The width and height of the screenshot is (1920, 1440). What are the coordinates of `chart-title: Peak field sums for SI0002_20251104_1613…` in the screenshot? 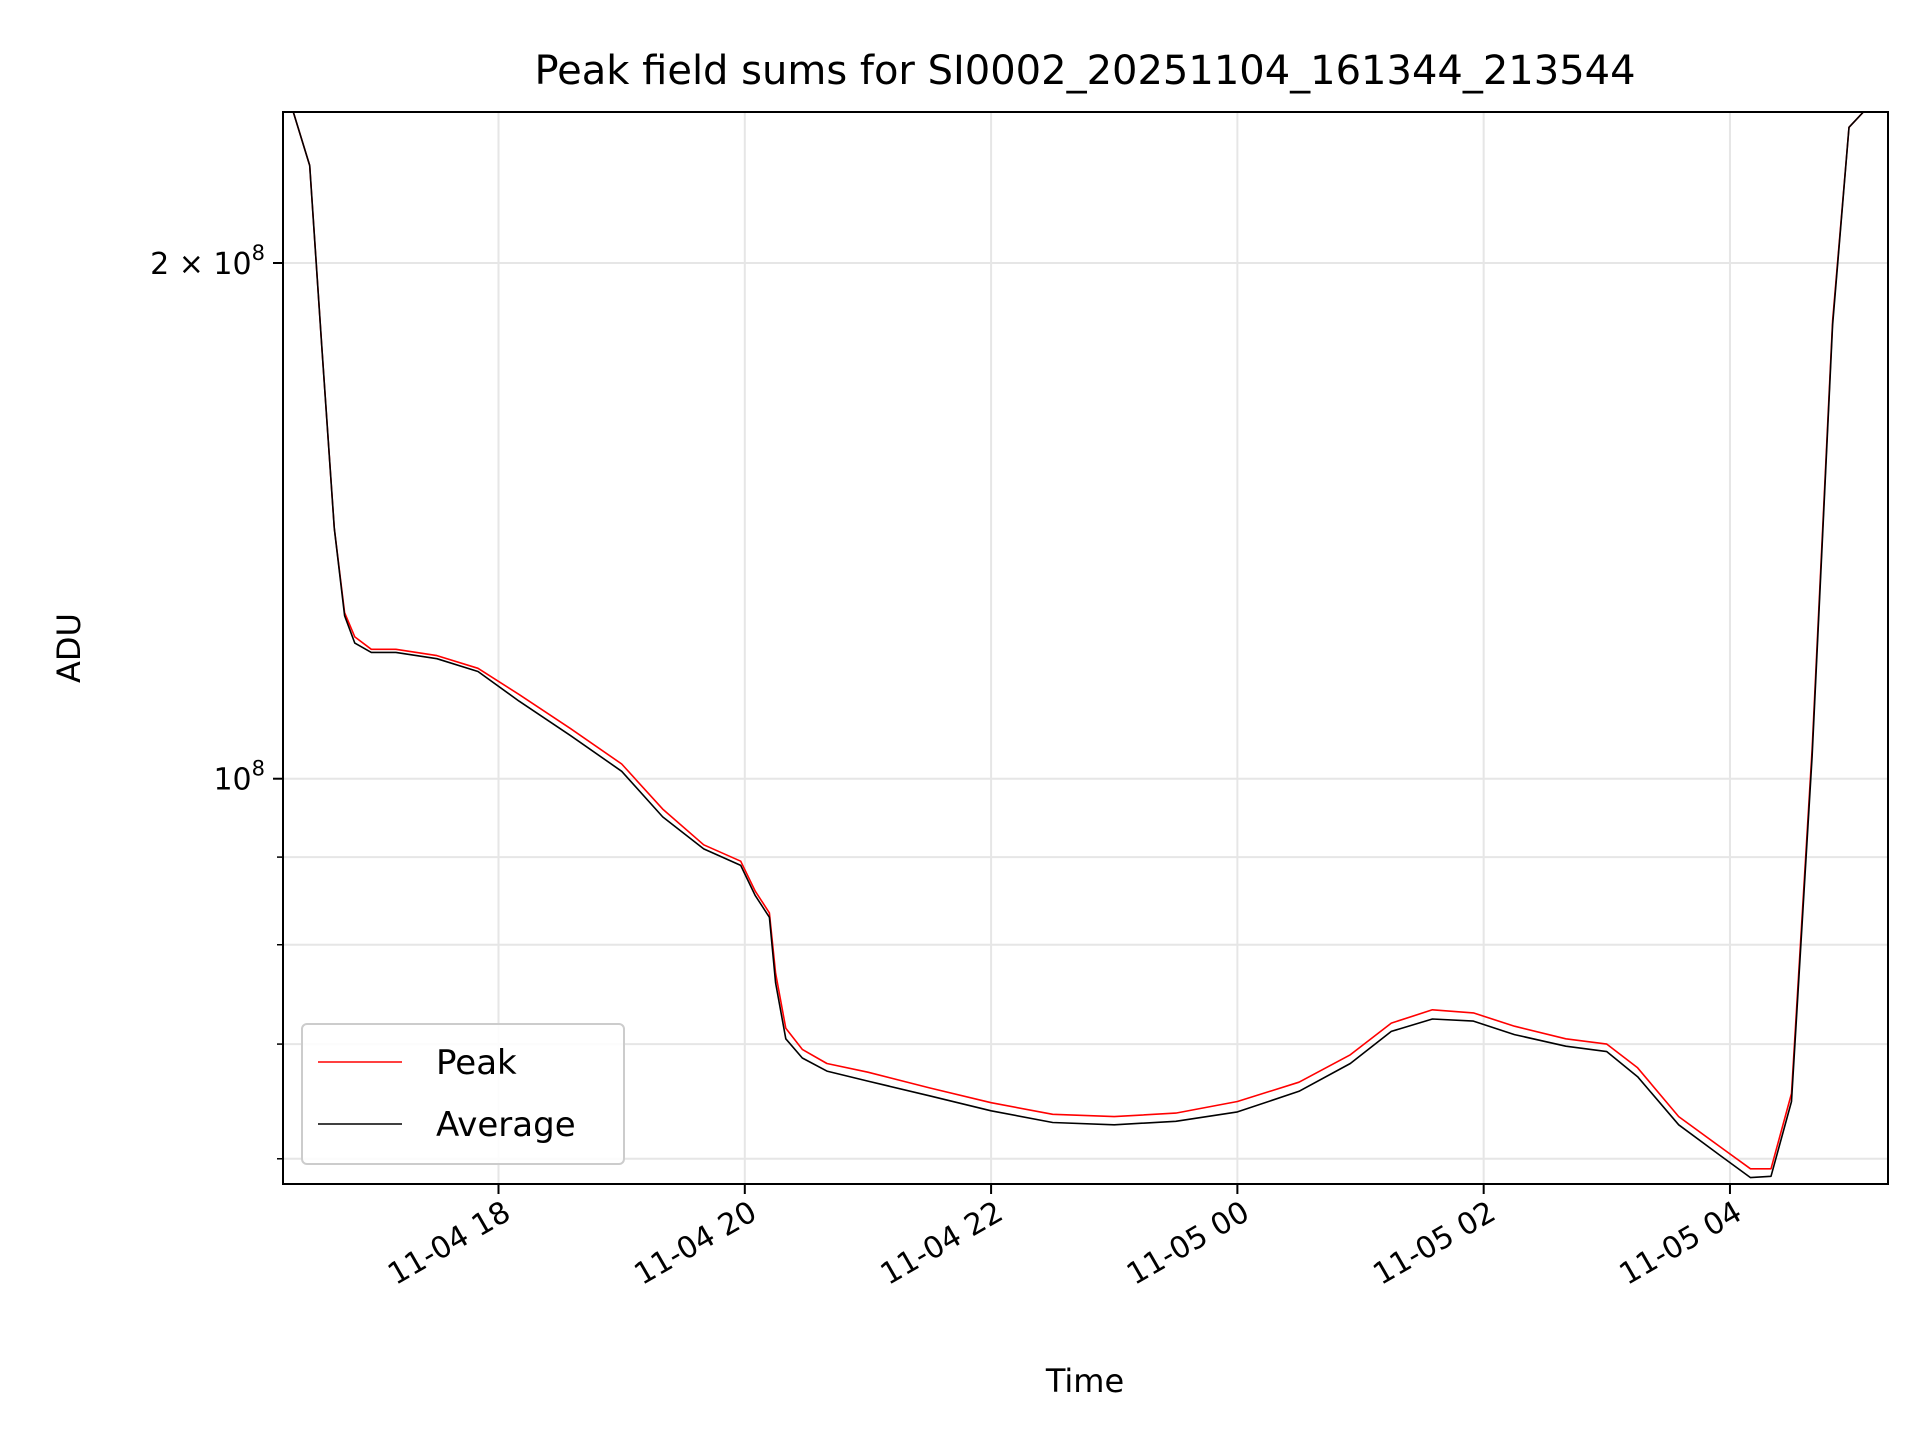 It's located at (1084, 71).